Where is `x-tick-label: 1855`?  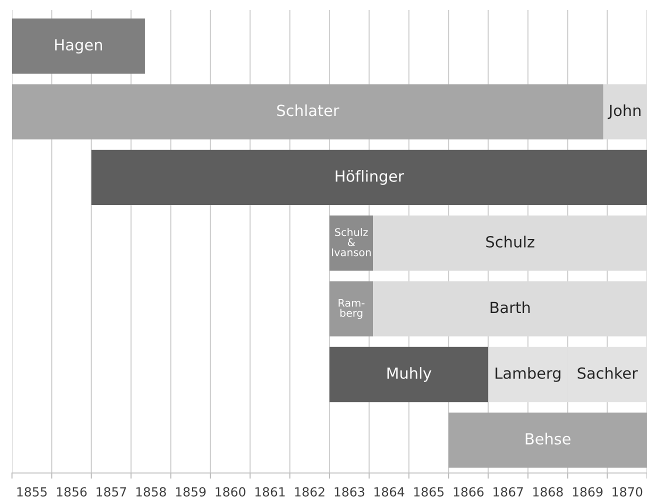
x-tick-label: 1855 is located at coordinates (32, 492).